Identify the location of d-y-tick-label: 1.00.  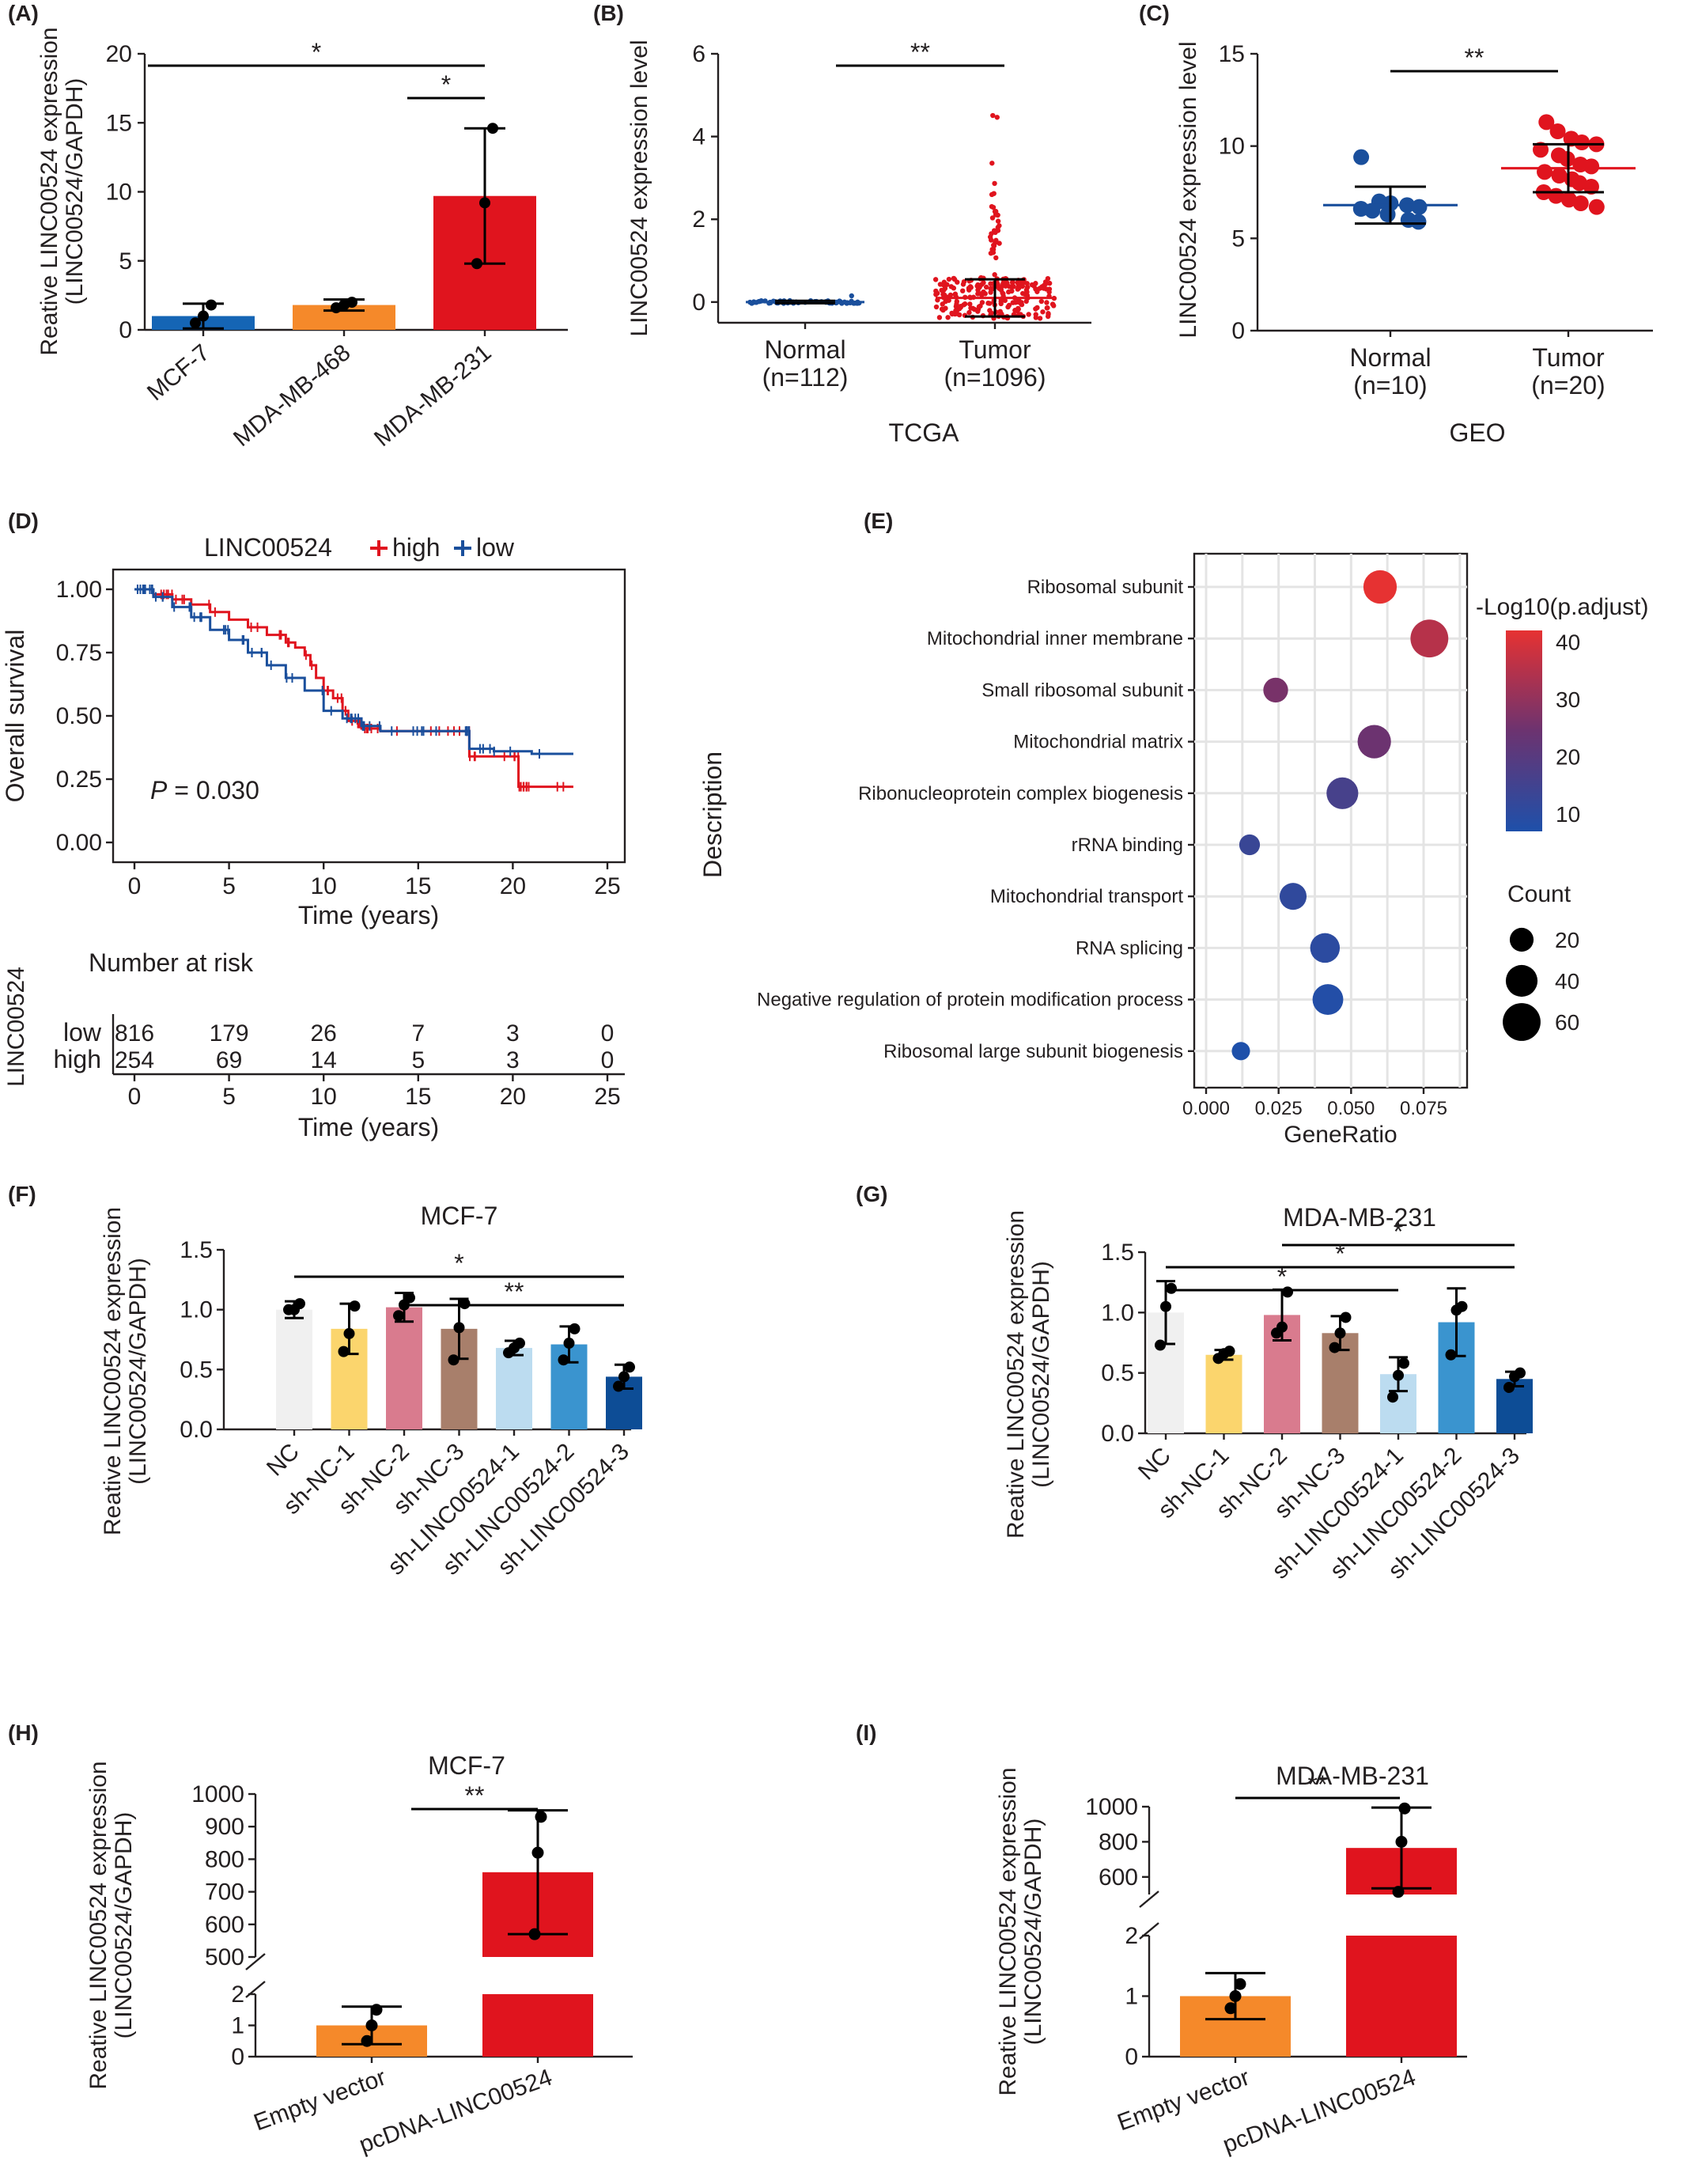
(79, 590).